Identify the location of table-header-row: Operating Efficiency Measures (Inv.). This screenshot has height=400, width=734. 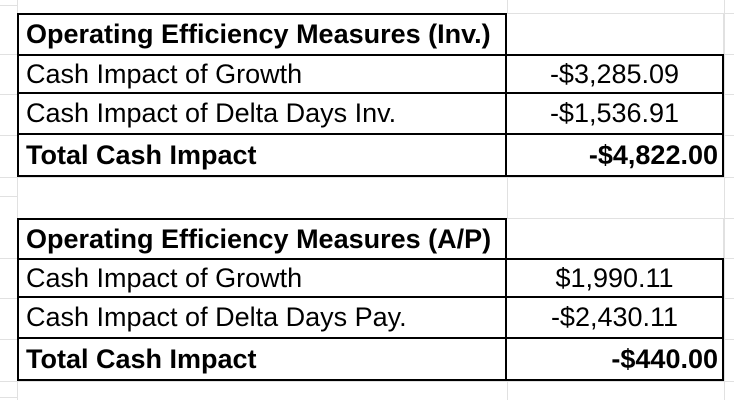
(370, 33).